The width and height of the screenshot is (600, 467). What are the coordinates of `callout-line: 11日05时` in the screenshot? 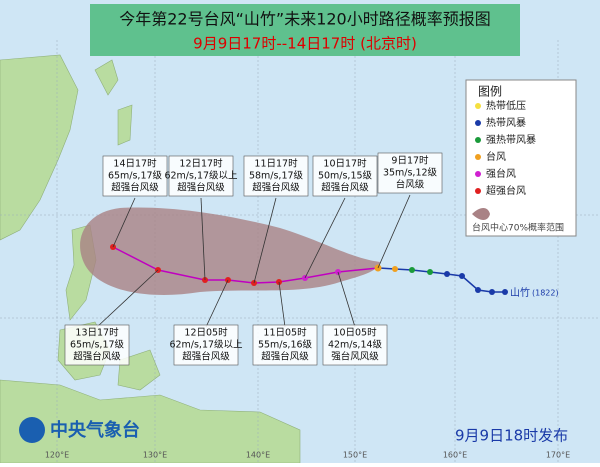 It's located at (285, 333).